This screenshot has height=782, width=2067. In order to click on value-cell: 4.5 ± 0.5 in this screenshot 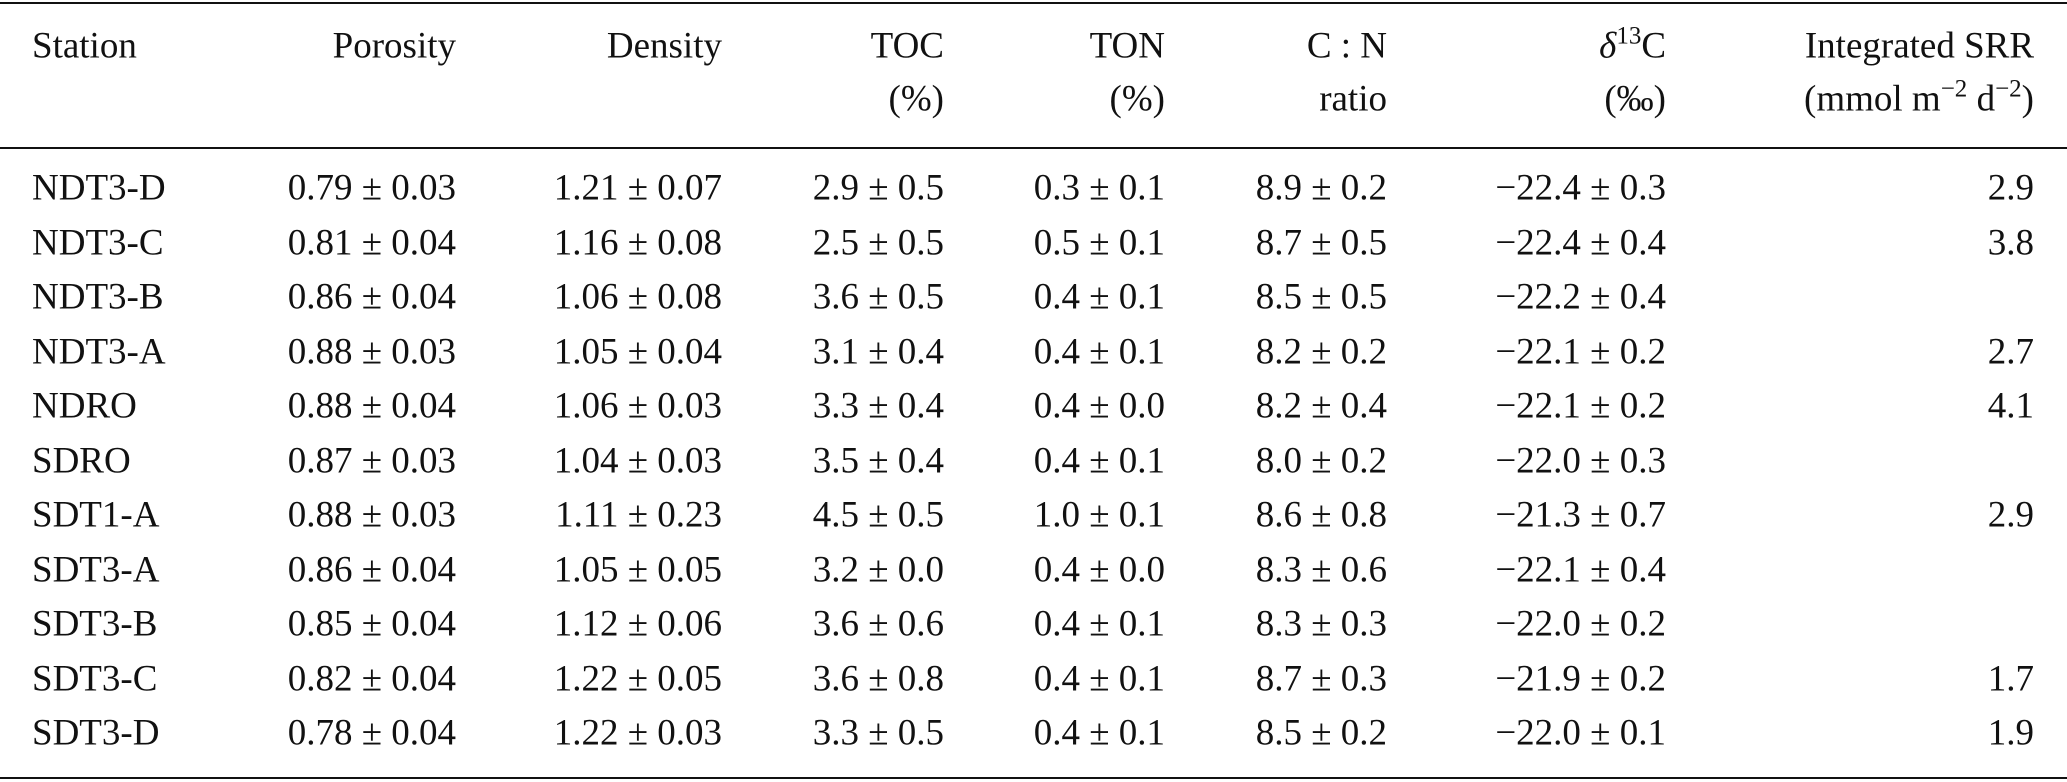, I will do `click(878, 515)`.